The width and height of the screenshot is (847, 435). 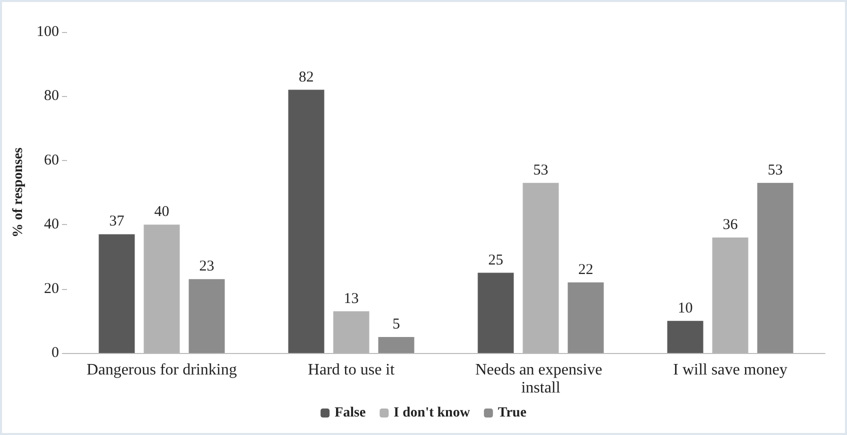 I want to click on y-tick-label: 0, so click(x=55, y=353).